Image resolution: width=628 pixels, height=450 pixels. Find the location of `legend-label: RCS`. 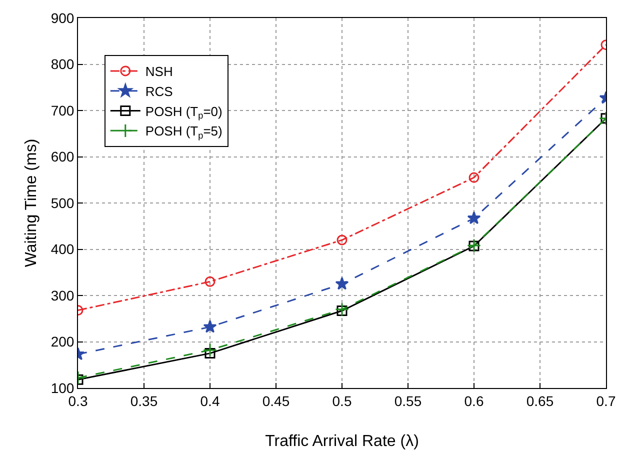

legend-label: RCS is located at coordinates (159, 91).